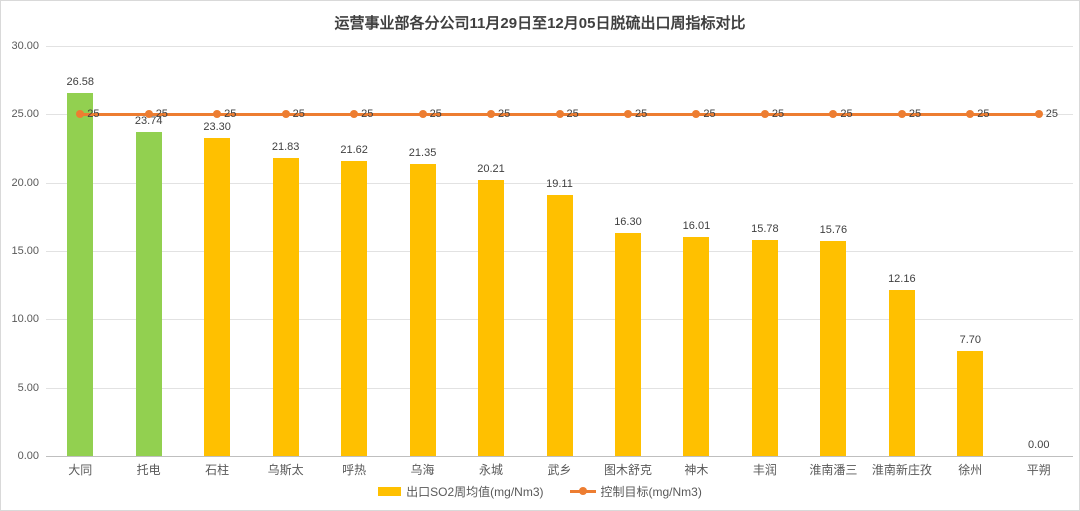 This screenshot has width=1080, height=511. What do you see at coordinates (80, 274) in the screenshot?
I see `bar-大同` at bounding box center [80, 274].